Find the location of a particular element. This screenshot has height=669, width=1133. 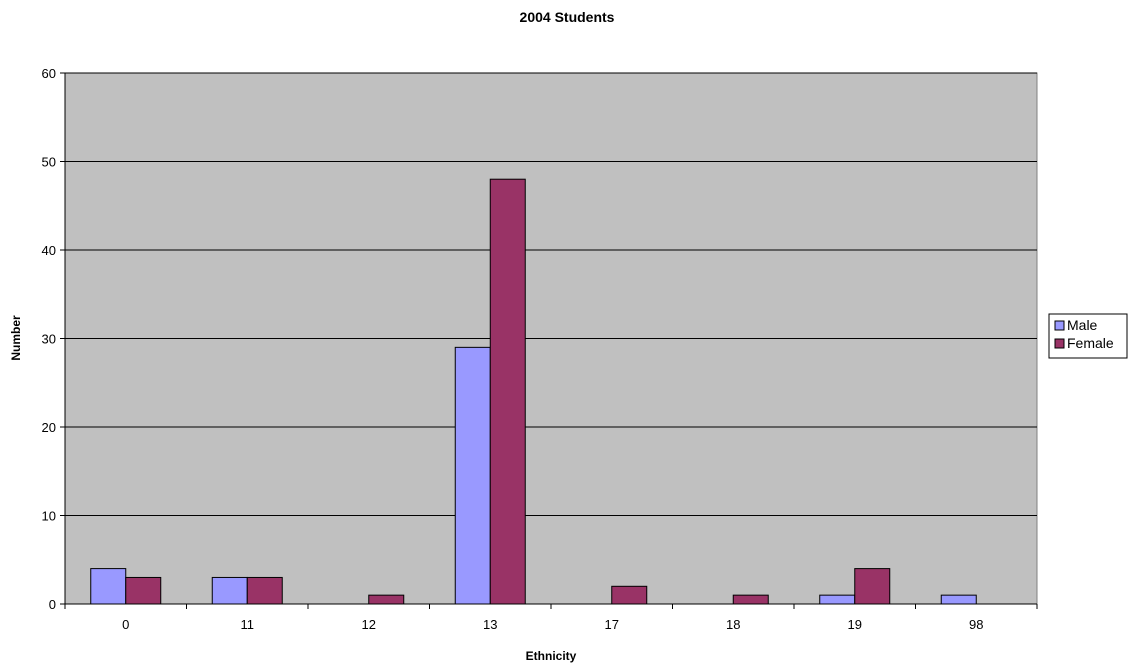

y-tick-label: 20 is located at coordinates (49, 427).